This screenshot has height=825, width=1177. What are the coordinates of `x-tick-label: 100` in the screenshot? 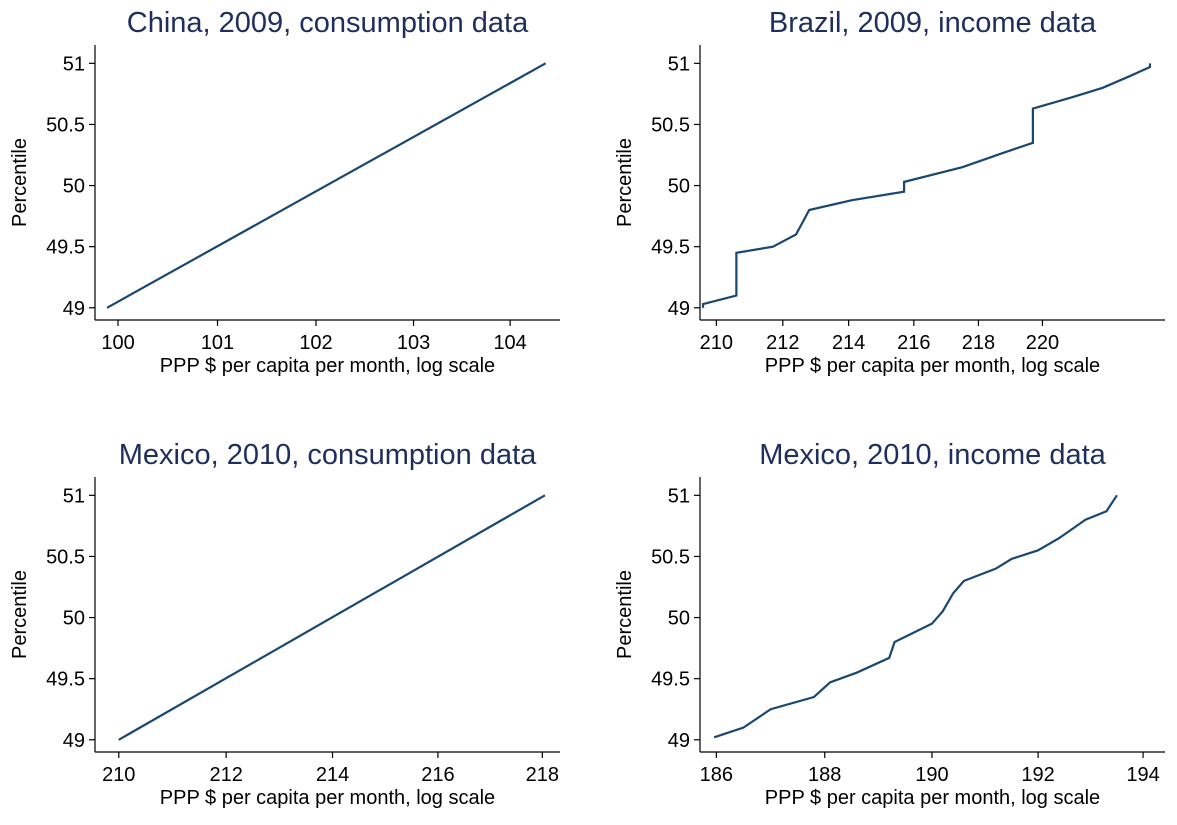 It's located at (117, 343).